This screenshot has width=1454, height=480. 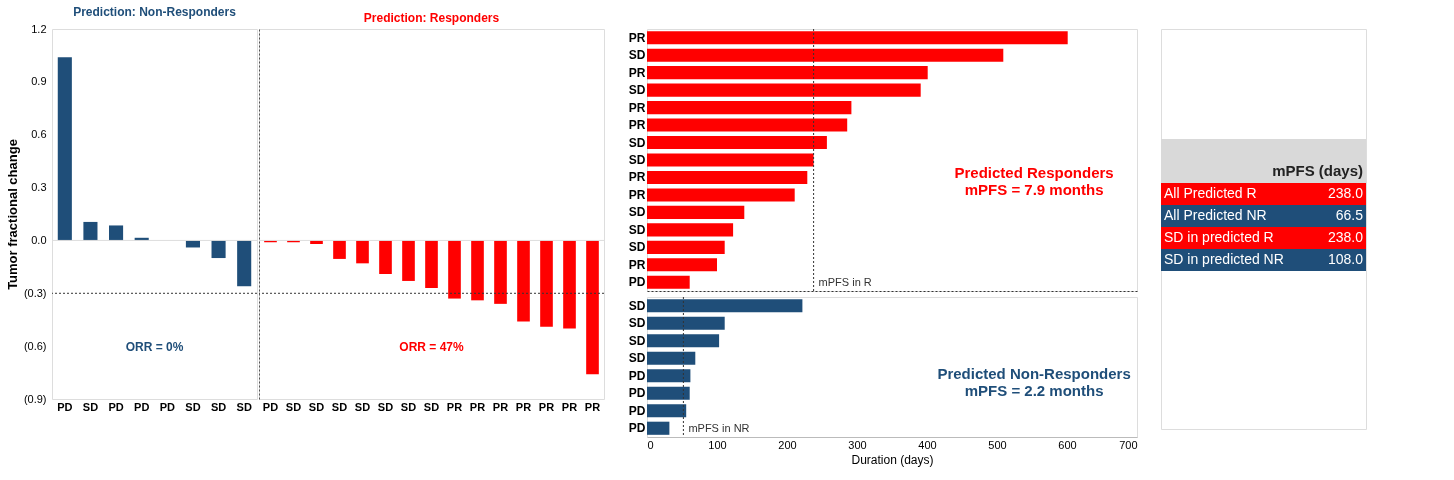 What do you see at coordinates (650, 444) in the screenshot?
I see `x-tick-label: 0` at bounding box center [650, 444].